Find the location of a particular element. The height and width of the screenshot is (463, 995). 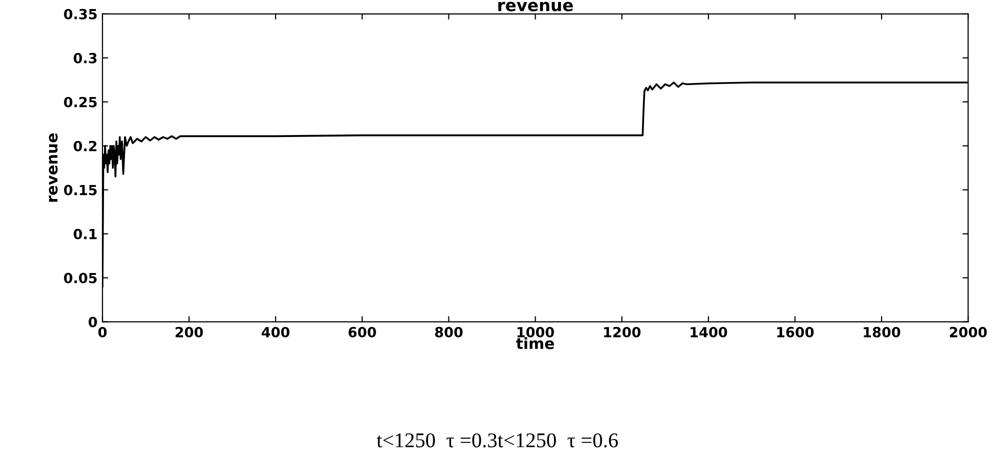

x-tick-label: 400 is located at coordinates (276, 332).